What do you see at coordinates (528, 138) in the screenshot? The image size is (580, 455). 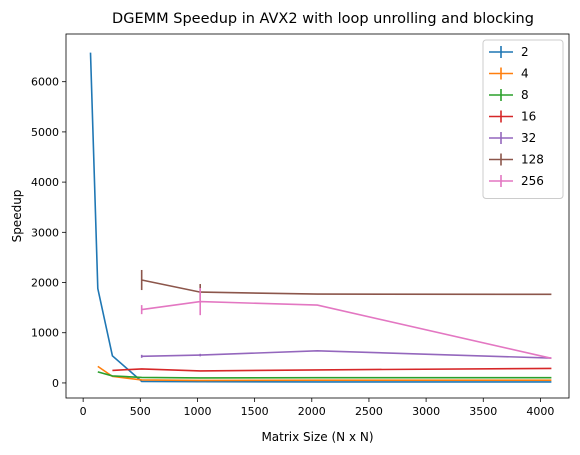 I see `legend-label: 32` at bounding box center [528, 138].